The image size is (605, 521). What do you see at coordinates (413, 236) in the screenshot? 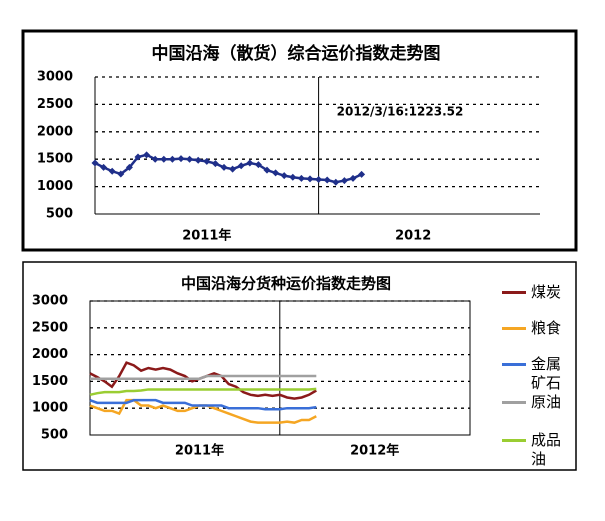
I see `x-tick-label: 2012` at bounding box center [413, 236].